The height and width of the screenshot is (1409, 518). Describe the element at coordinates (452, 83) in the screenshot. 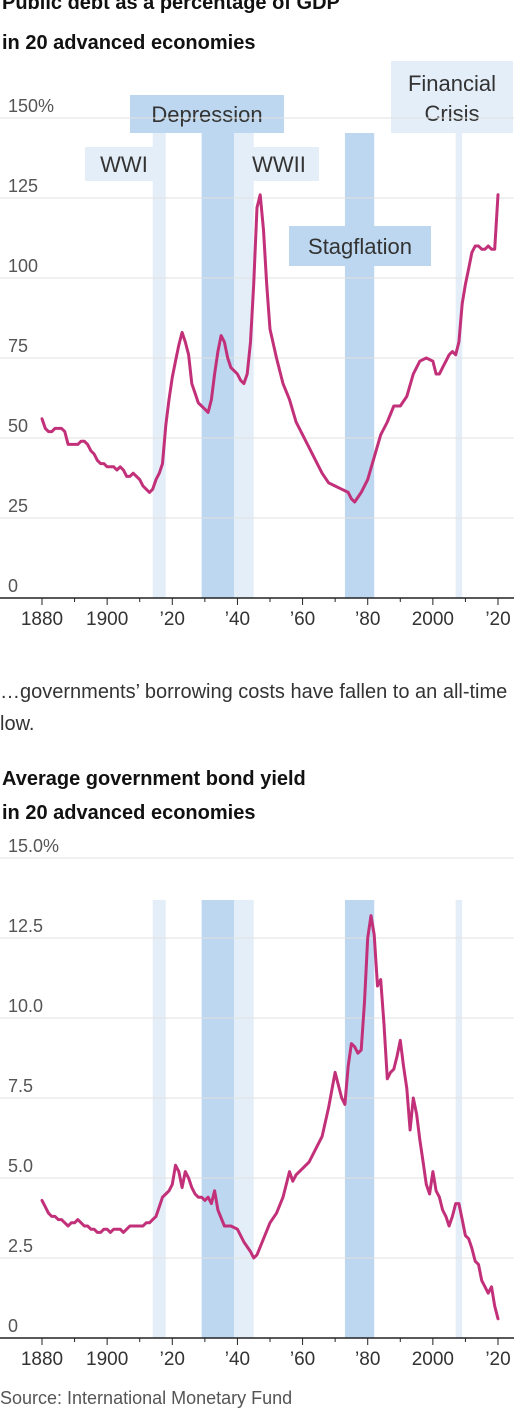

I see `period-label-financial-crisis-line-1: Financial` at that location.